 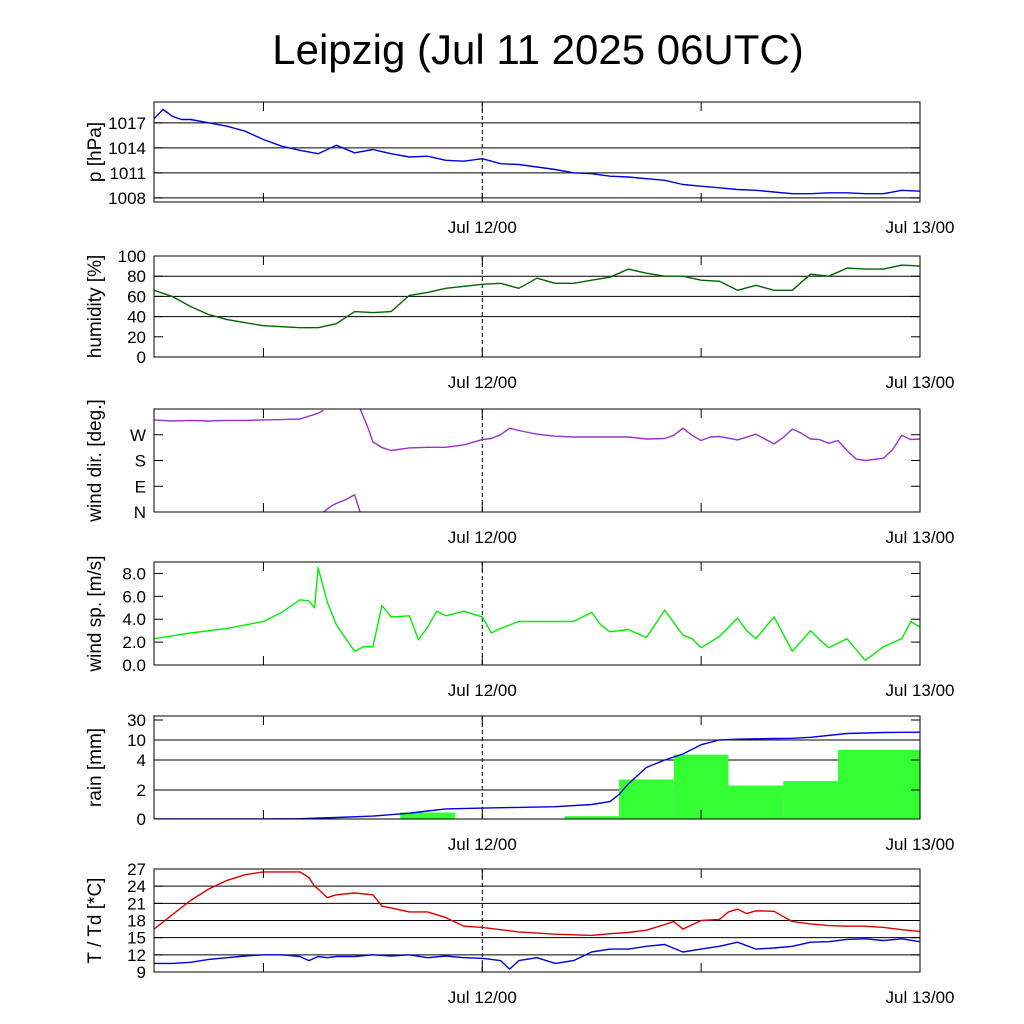 I want to click on wind_dir-frame, so click(x=537, y=460).